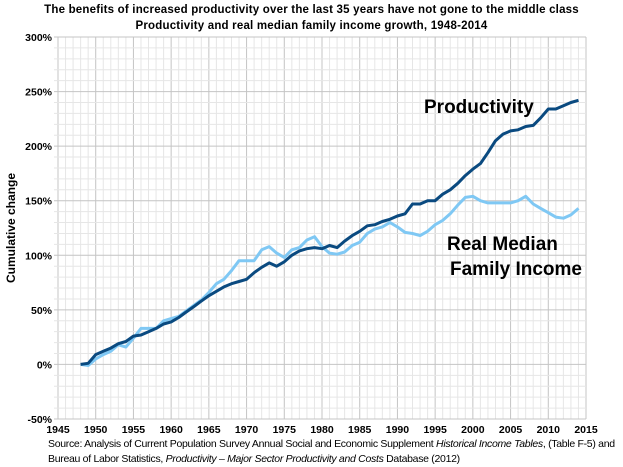 Image resolution: width=623 pixels, height=467 pixels. Describe the element at coordinates (171, 430) in the screenshot. I see `x-tick-label: 1960` at that location.